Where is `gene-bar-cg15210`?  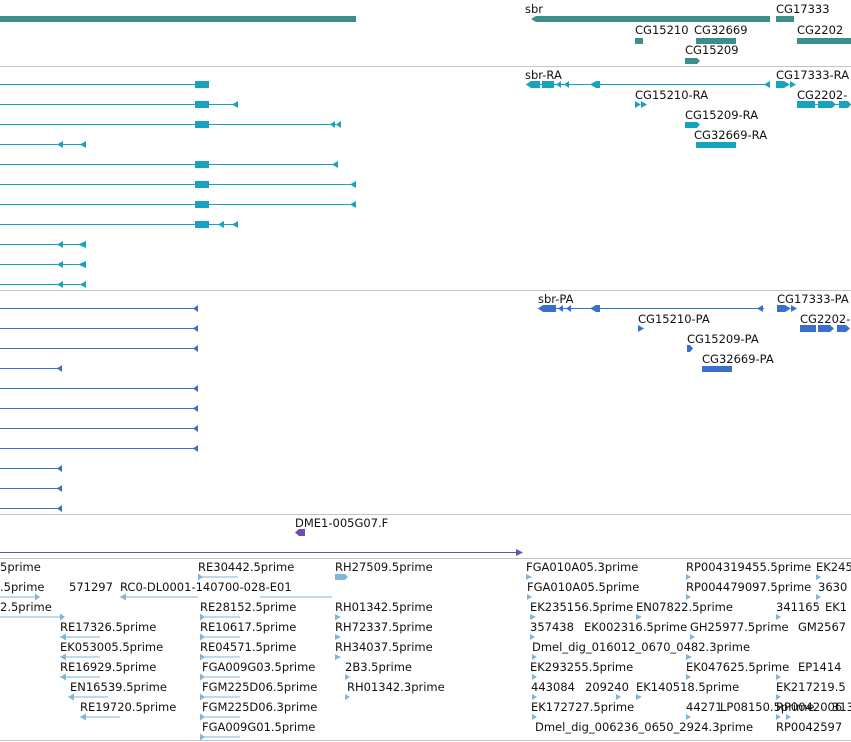 gene-bar-cg15210 is located at coordinates (639, 41).